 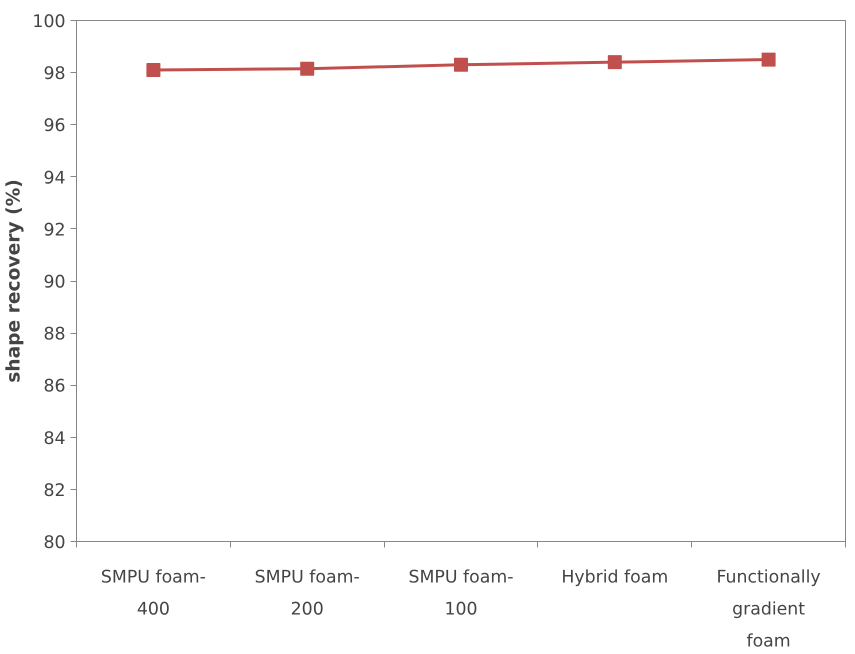 What do you see at coordinates (307, 594) in the screenshot?
I see `x-tick-label: SMPU foam-200` at bounding box center [307, 594].